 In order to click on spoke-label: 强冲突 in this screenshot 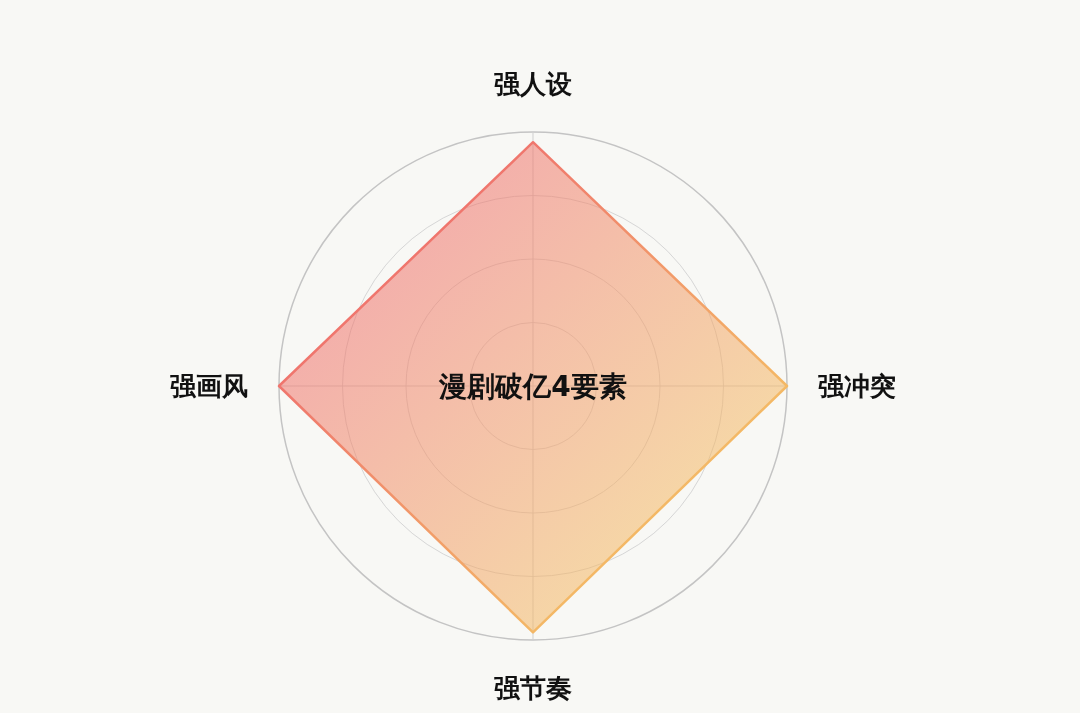, I will do `click(857, 386)`.